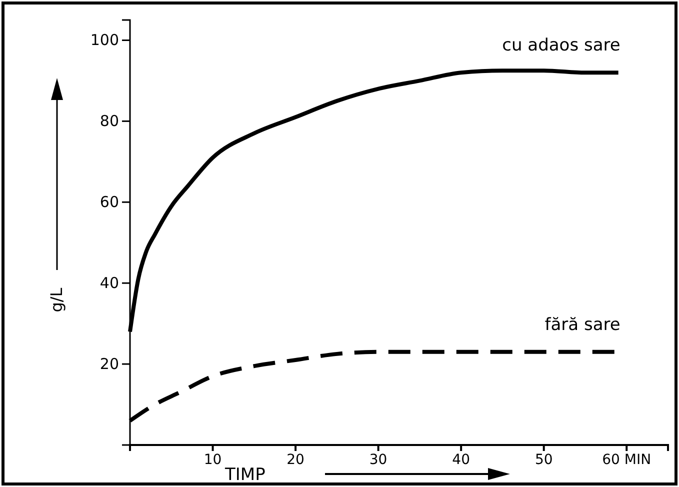  What do you see at coordinates (561, 46) in the screenshot?
I see `series-label: cu adaos sare` at bounding box center [561, 46].